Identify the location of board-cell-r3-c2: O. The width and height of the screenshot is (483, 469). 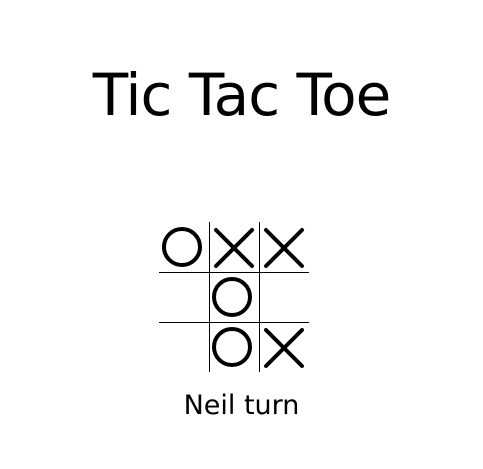
(234, 347).